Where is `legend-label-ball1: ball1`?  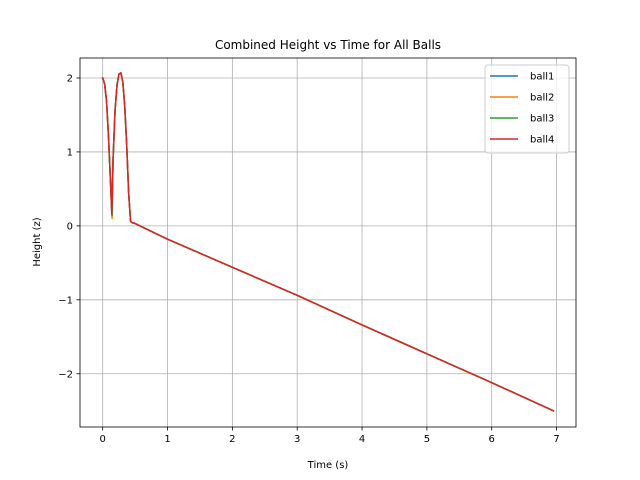
legend-label-ball1: ball1 is located at coordinates (542, 77).